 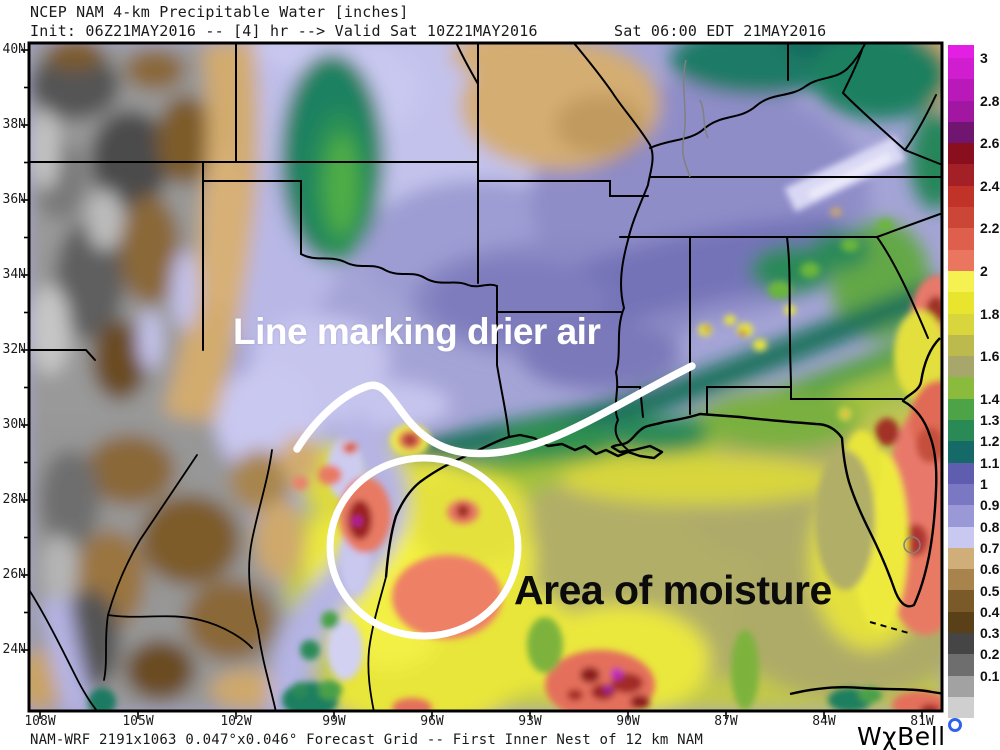 I want to click on lon-label: 96W, so click(x=432, y=721).